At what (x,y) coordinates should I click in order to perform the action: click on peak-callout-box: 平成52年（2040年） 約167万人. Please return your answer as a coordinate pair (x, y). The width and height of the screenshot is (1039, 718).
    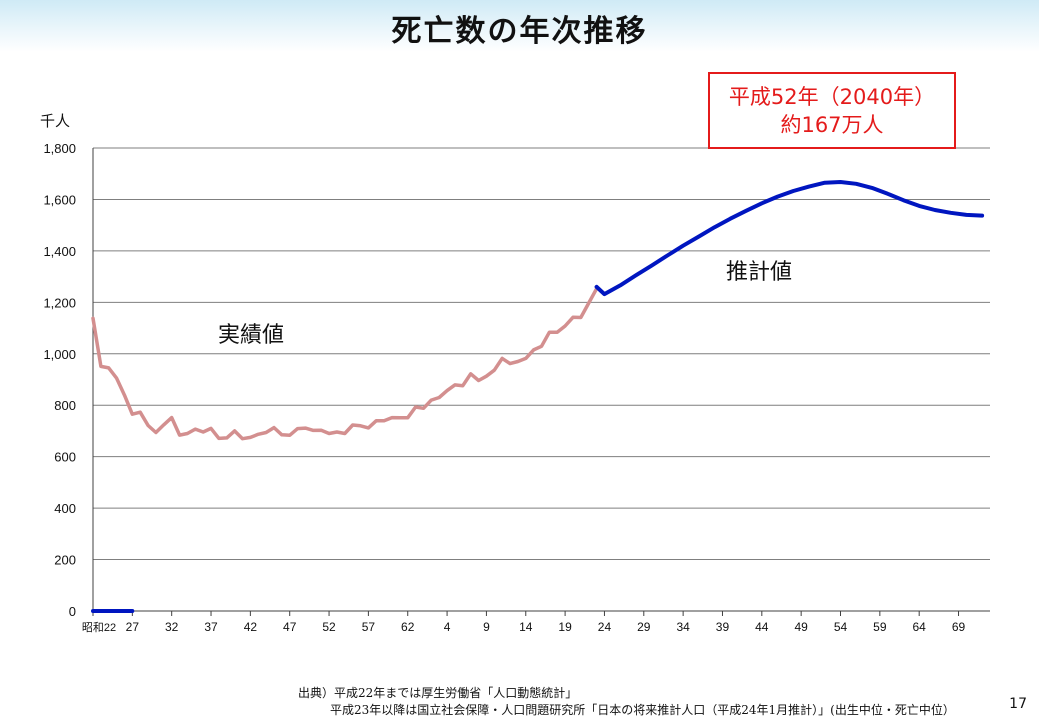
    Looking at the image, I should click on (832, 110).